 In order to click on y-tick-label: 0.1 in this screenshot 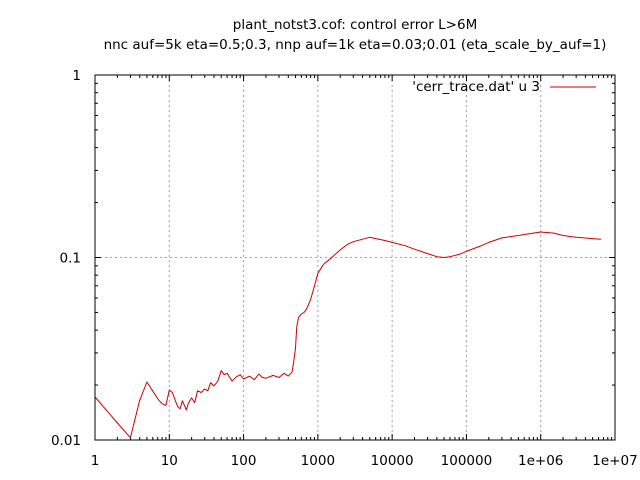, I will do `click(70, 259)`.